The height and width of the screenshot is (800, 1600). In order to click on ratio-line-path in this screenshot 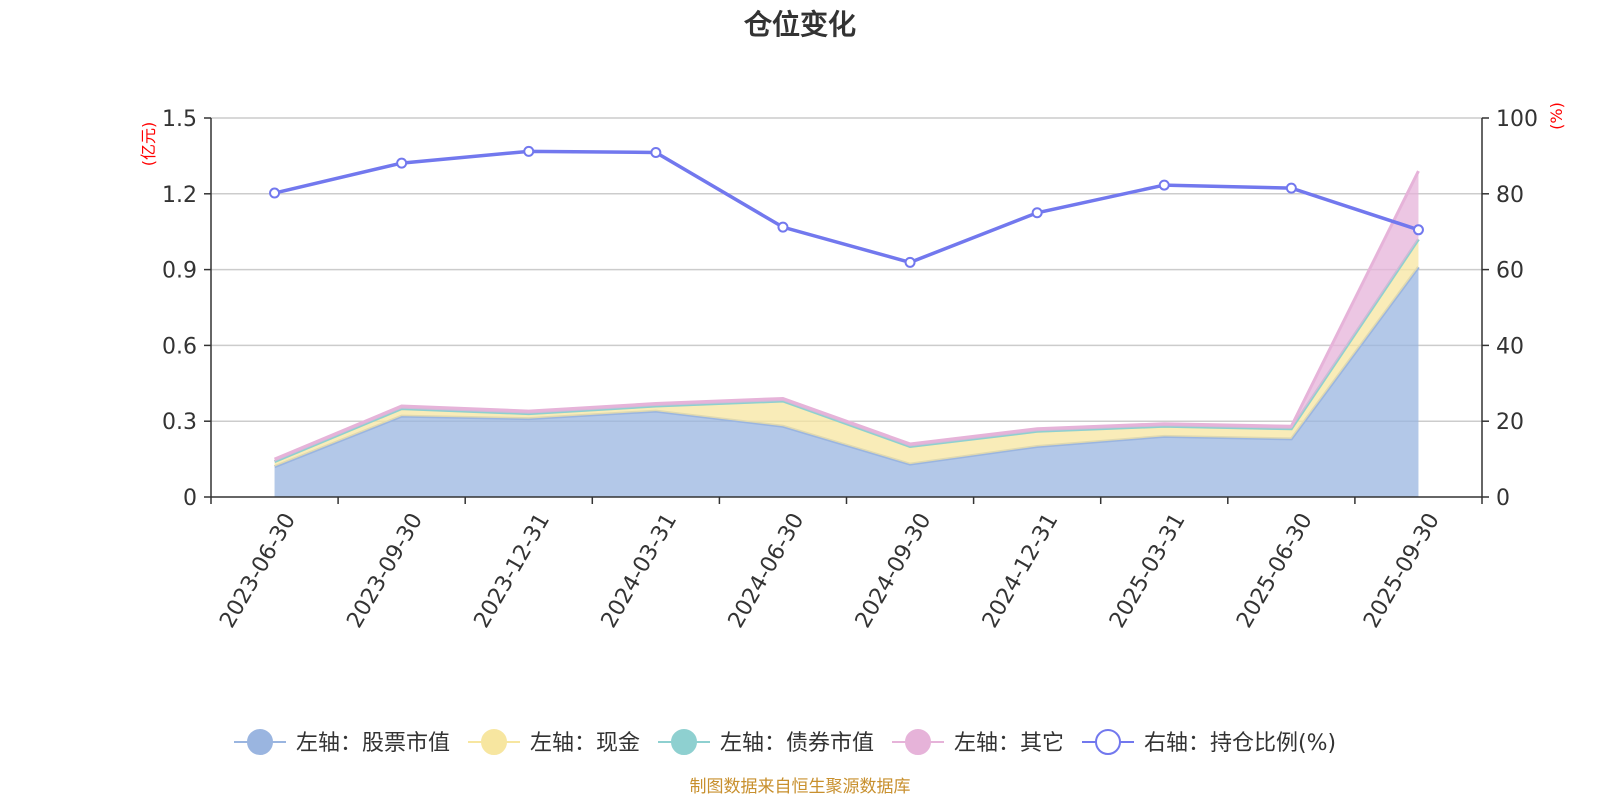, I will do `click(846, 207)`.